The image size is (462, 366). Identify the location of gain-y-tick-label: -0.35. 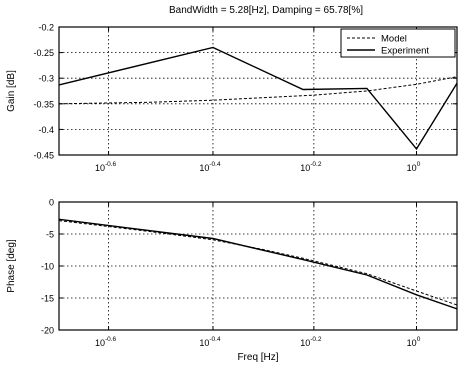
(43, 104).